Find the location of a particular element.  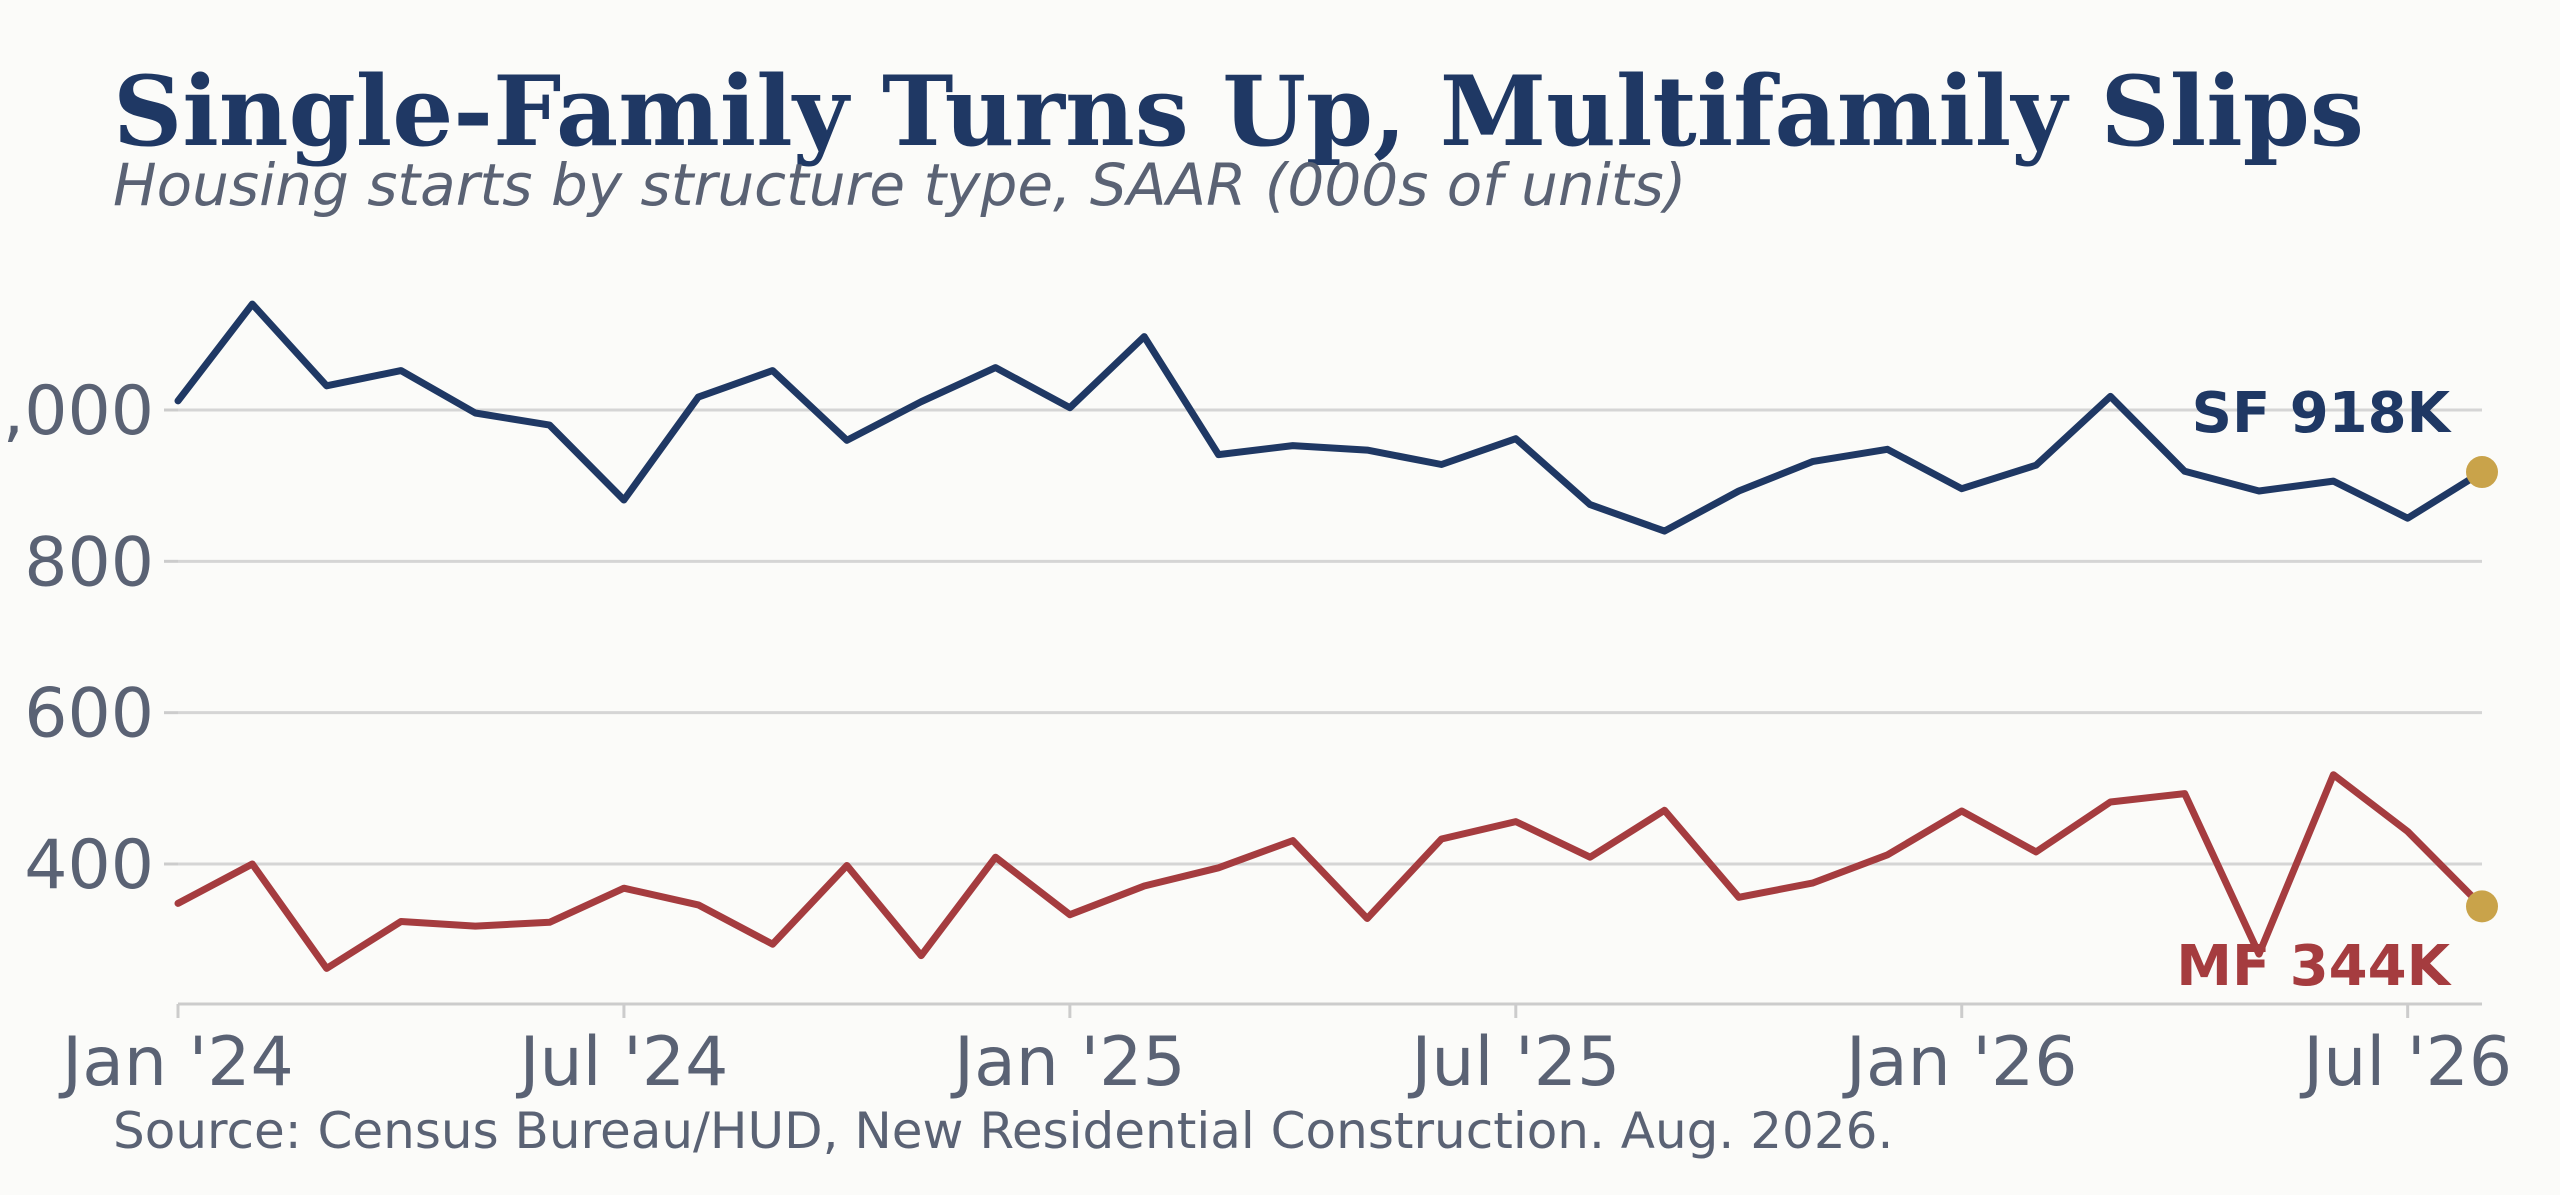

end-label-mf: MF 344K is located at coordinates (2314, 966).